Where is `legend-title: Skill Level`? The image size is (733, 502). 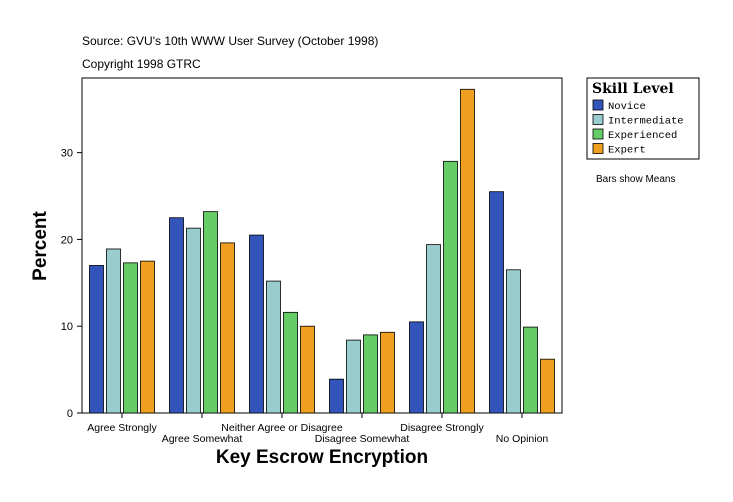 legend-title: Skill Level is located at coordinates (633, 89).